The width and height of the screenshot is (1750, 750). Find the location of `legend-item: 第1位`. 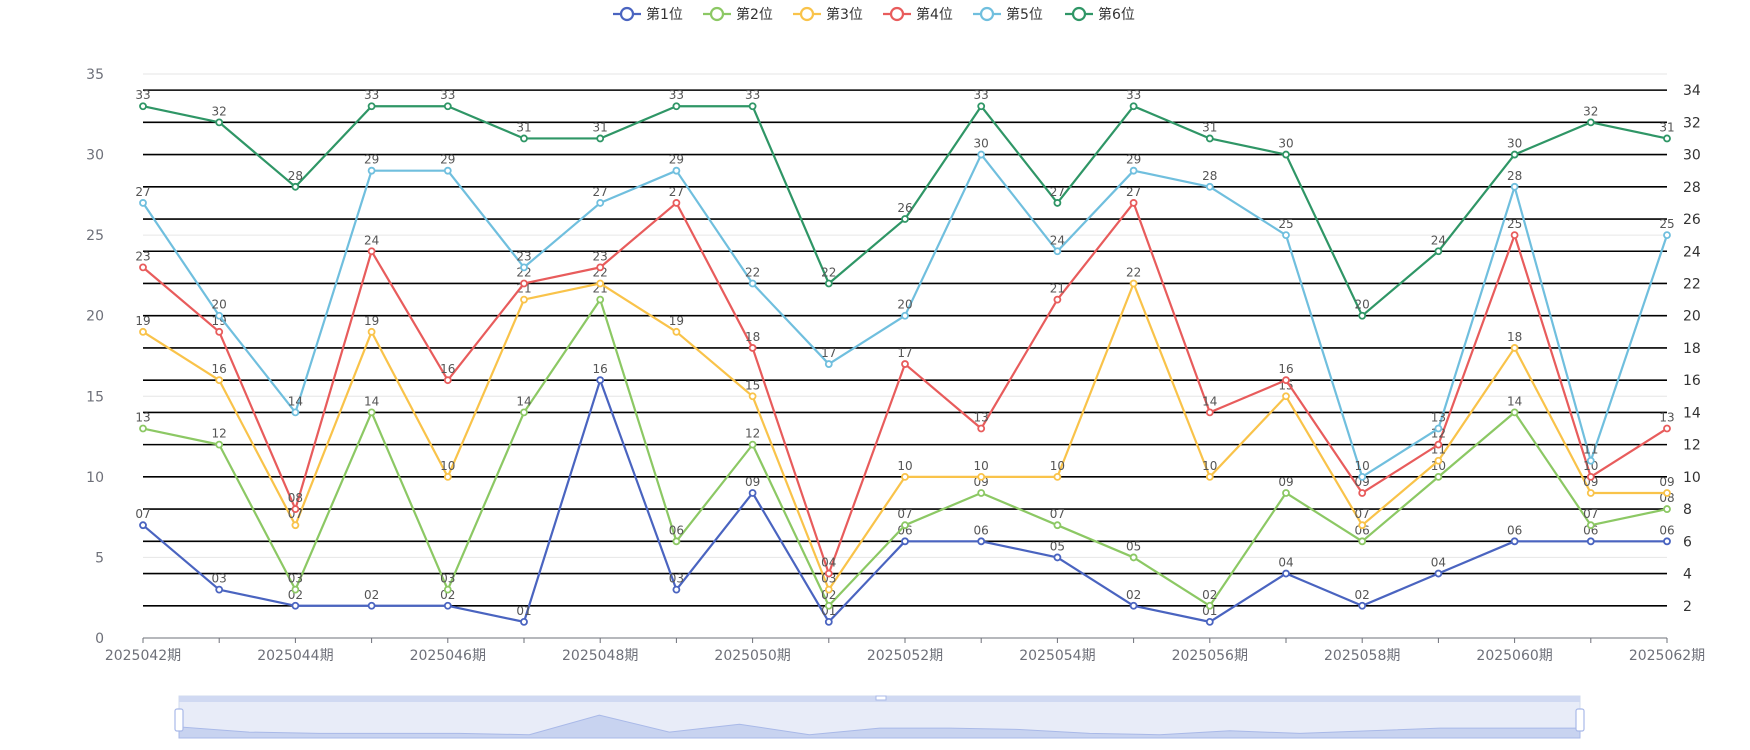

legend-item: 第1位 is located at coordinates (648, 14).